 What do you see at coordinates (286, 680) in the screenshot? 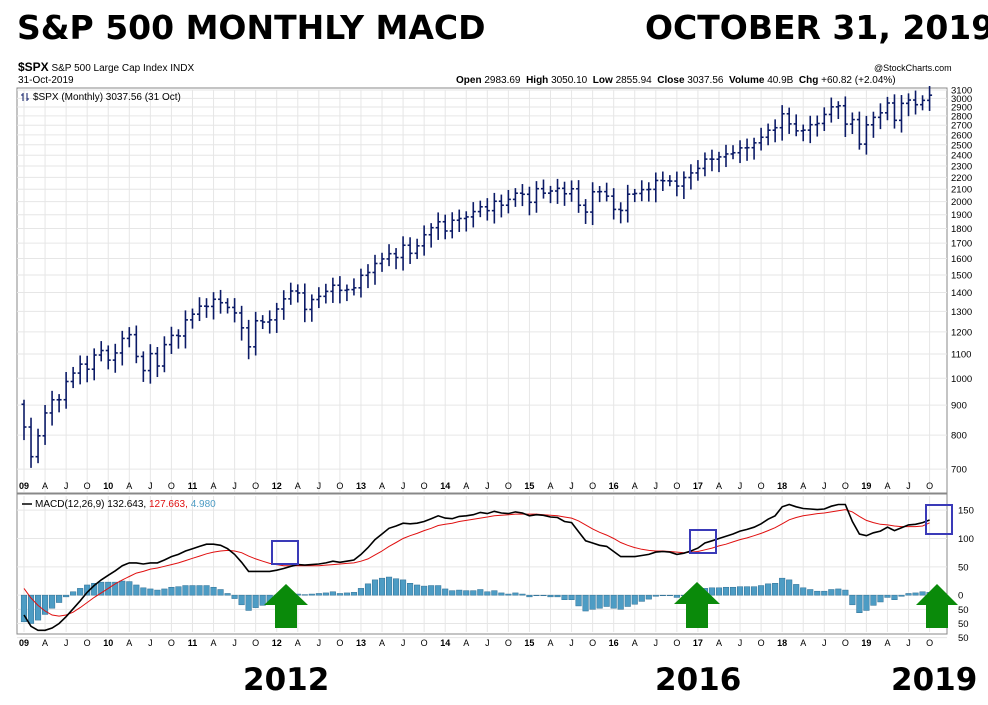
I see `year-label-2012: 2012` at bounding box center [286, 680].